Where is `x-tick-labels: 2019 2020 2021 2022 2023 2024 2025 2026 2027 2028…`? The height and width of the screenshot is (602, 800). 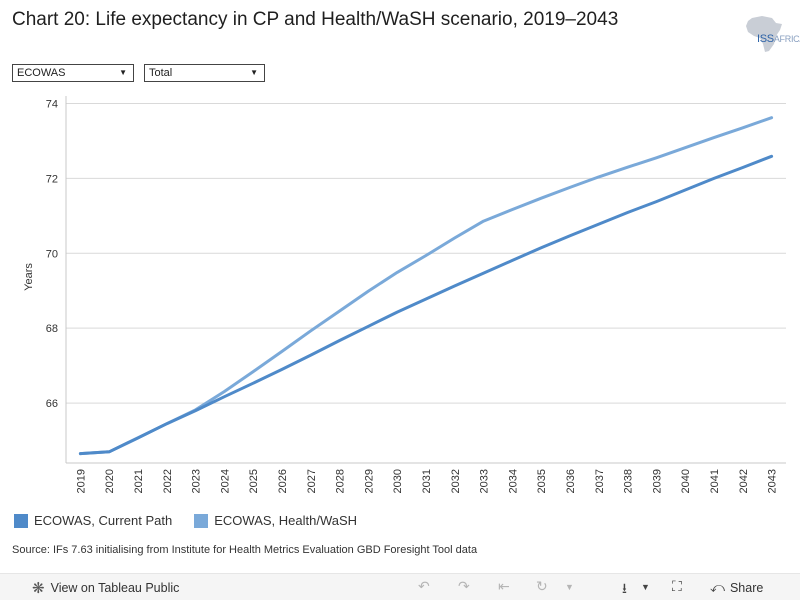 x-tick-labels: 2019 2020 2021 2022 2023 2024 2025 2026 2027 2028… is located at coordinates (426, 481).